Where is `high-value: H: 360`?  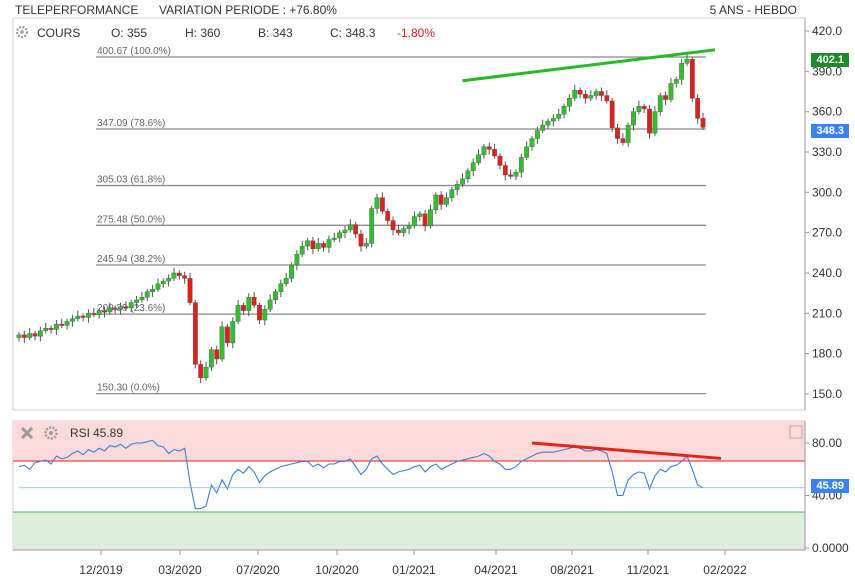 high-value: H: 360 is located at coordinates (203, 33).